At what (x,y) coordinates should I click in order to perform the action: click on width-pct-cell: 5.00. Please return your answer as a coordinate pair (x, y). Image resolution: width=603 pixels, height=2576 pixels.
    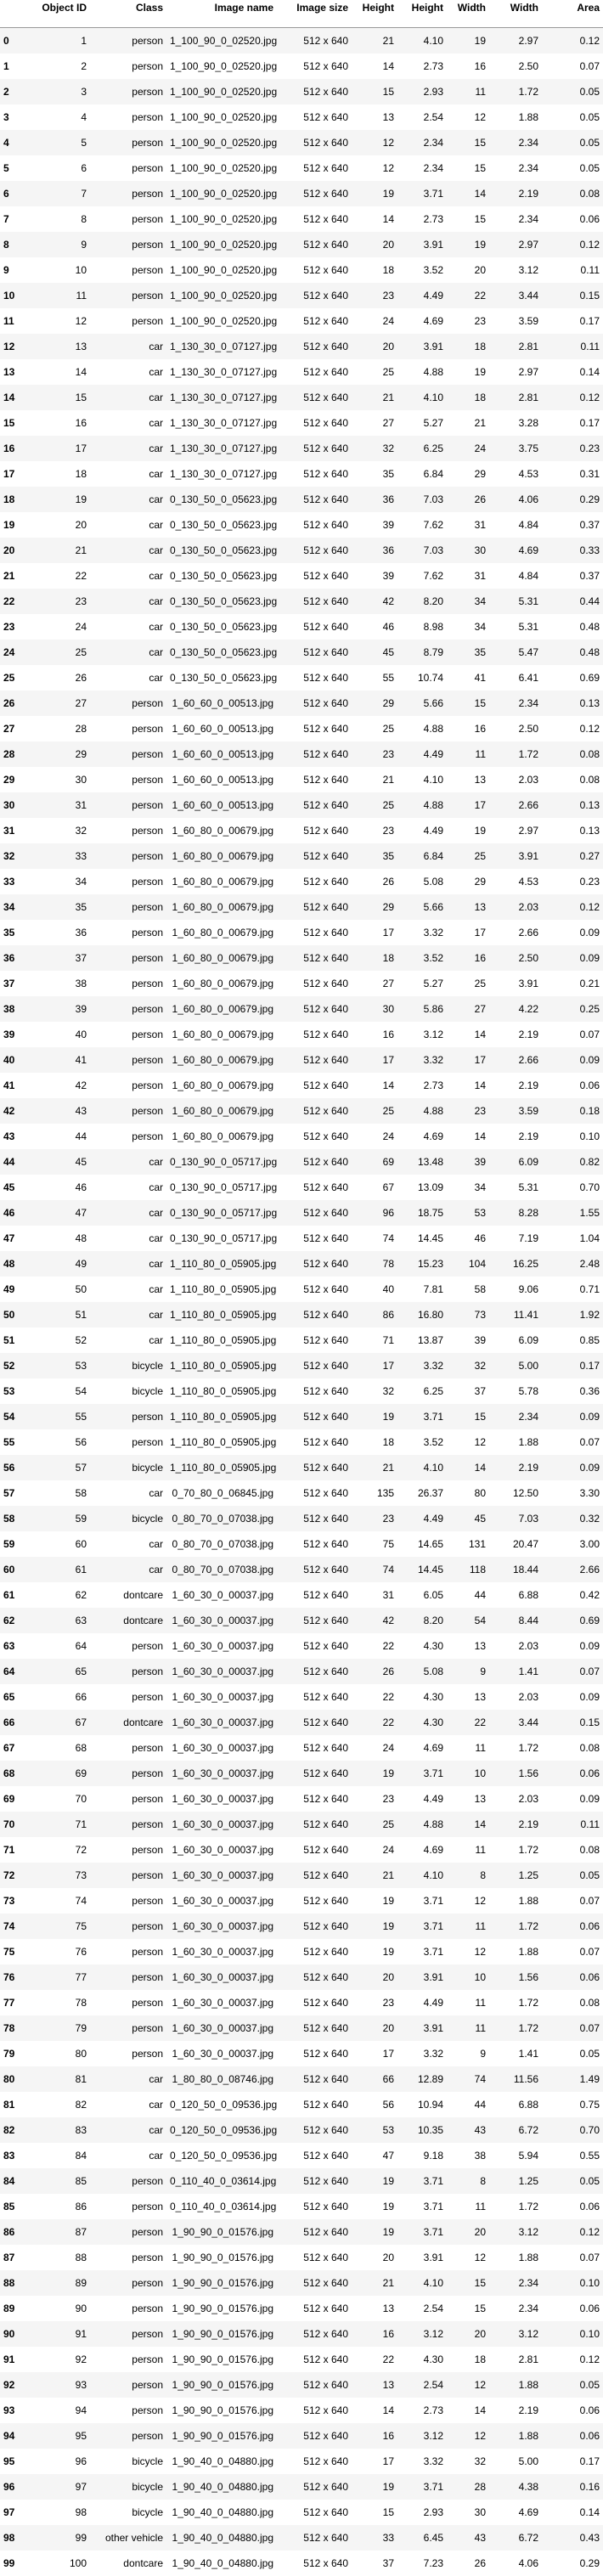
    Looking at the image, I should click on (515, 1365).